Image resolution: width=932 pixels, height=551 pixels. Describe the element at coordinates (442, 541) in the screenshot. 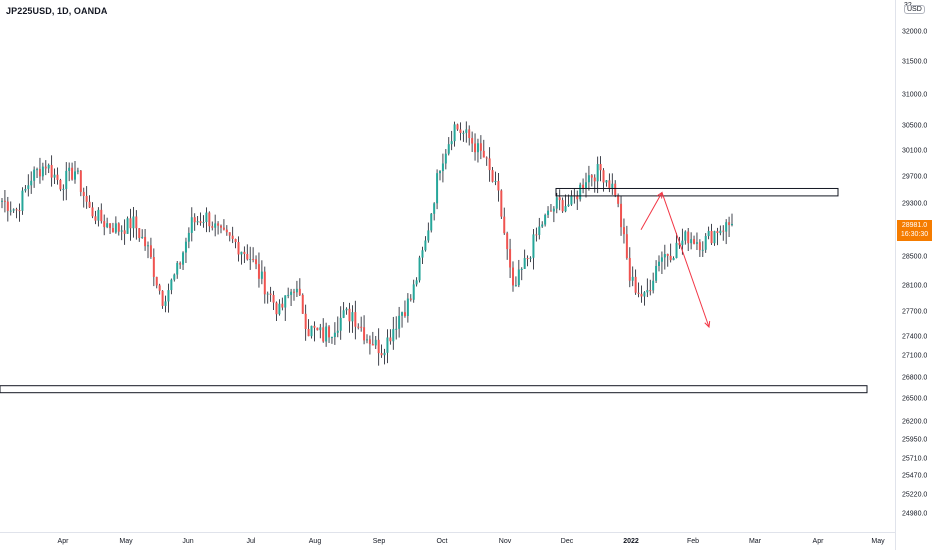

I see `time-tick-label: Oct` at that location.